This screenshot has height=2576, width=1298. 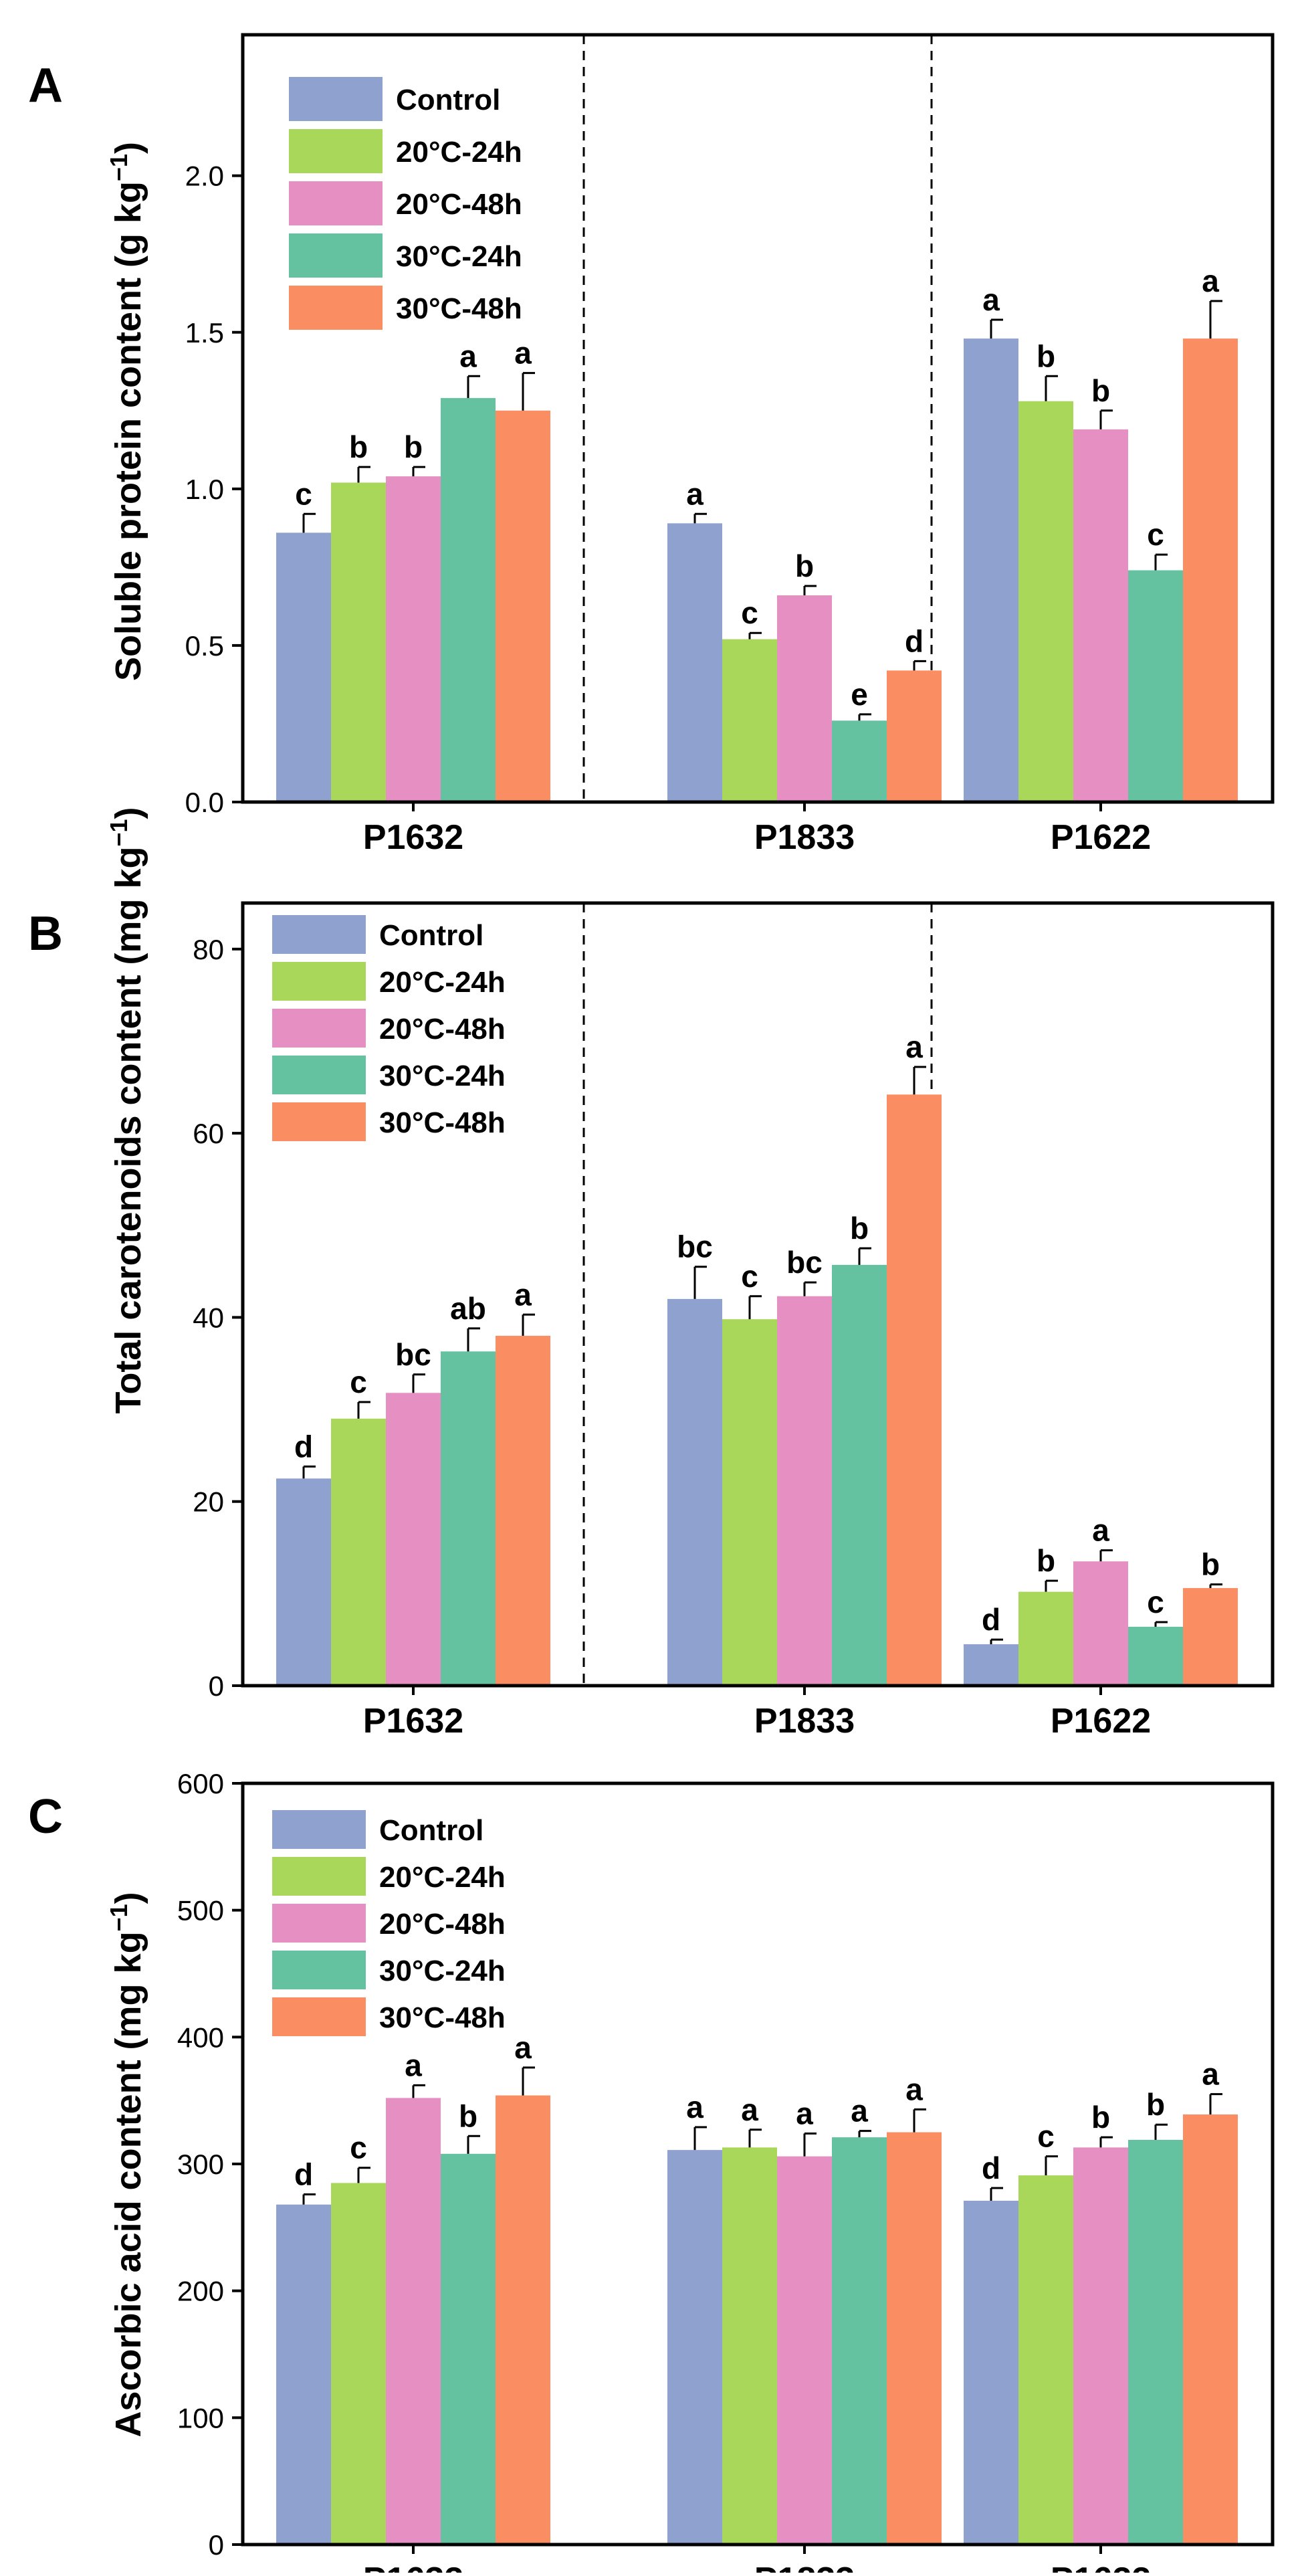 What do you see at coordinates (128, 2184) in the screenshot?
I see `y-axis-label-main: Ascorbic acid content (mg kg` at bounding box center [128, 2184].